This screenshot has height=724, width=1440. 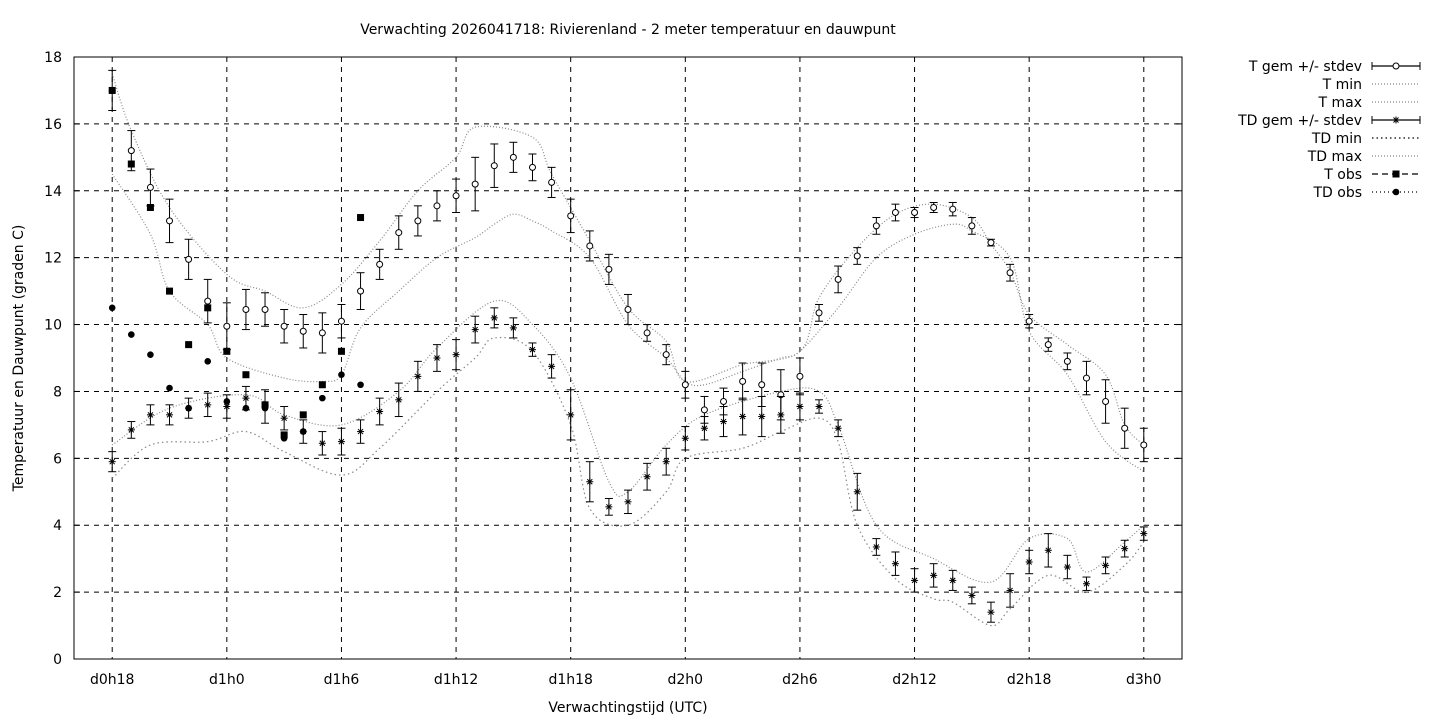 What do you see at coordinates (1299, 121) in the screenshot?
I see `legend-label: TD gem +/- stdev` at bounding box center [1299, 121].